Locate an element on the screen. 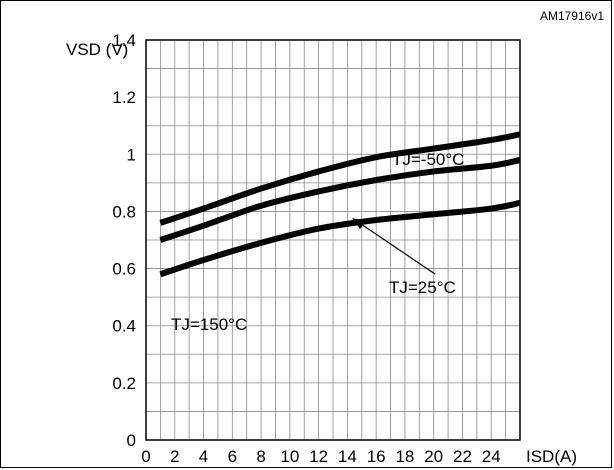 The width and height of the screenshot is (614, 470). x-axis-label: ISD(A) is located at coordinates (551, 456).